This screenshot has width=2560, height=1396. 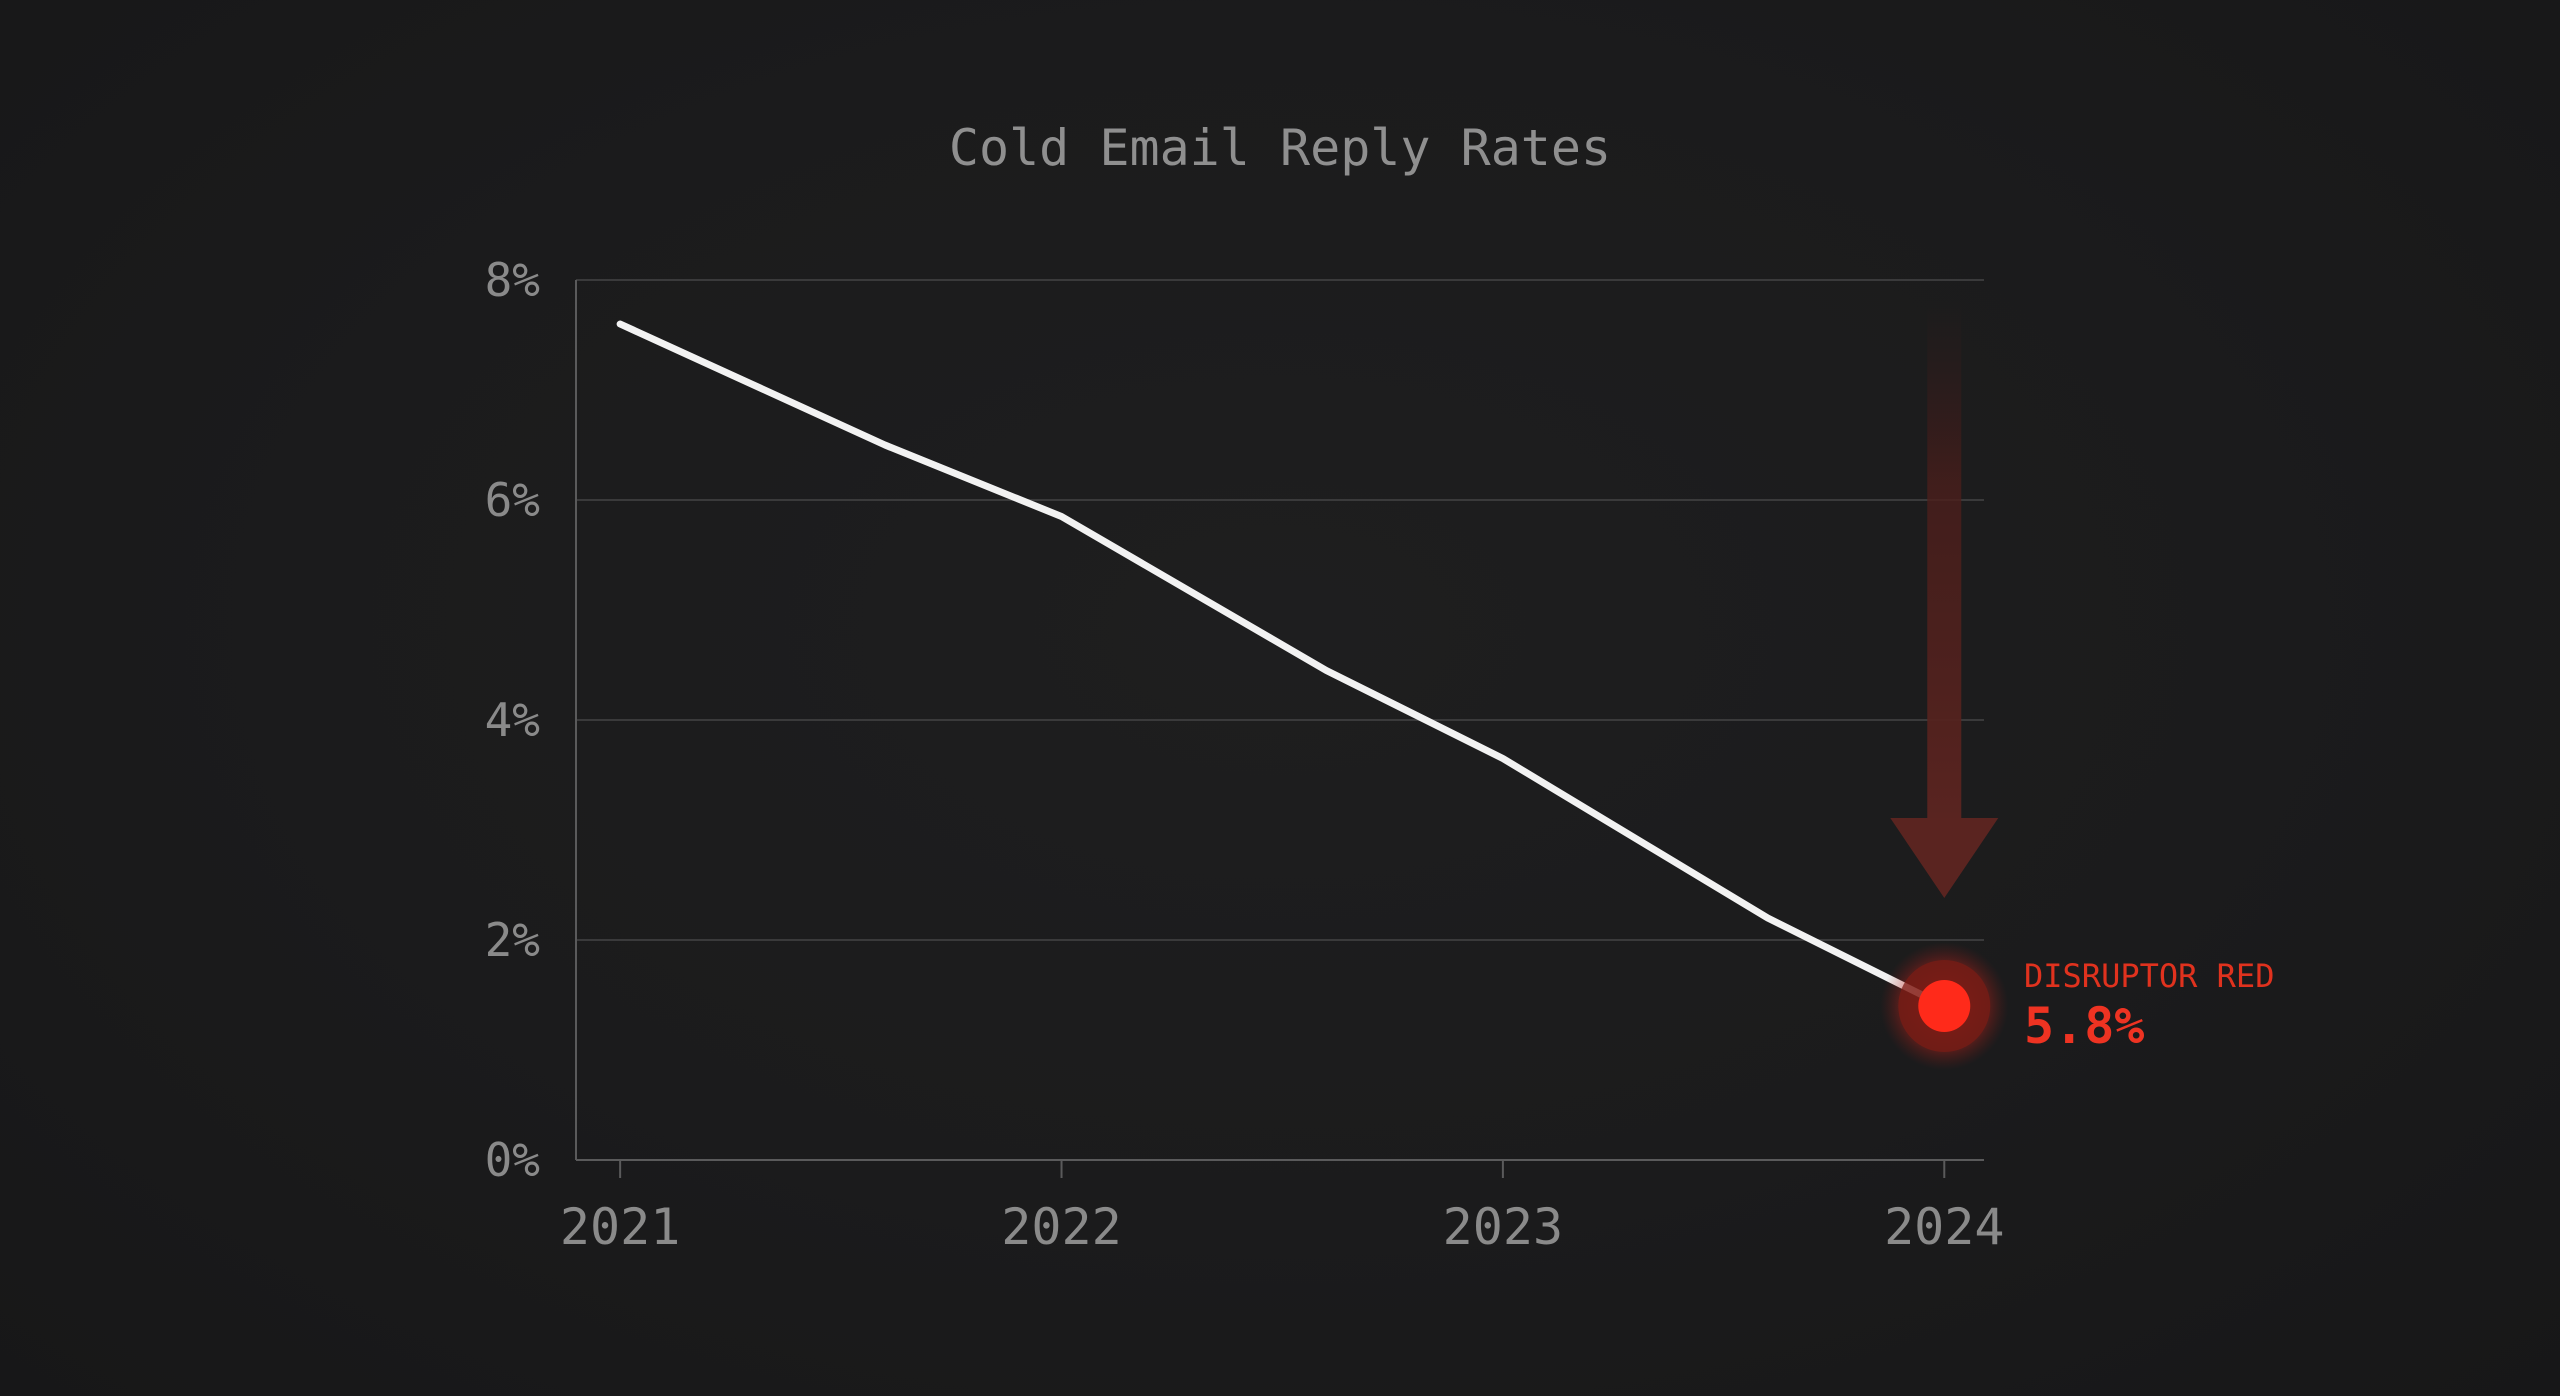 I want to click on chart-title: Cold Email Reply Rates, so click(x=1280, y=148).